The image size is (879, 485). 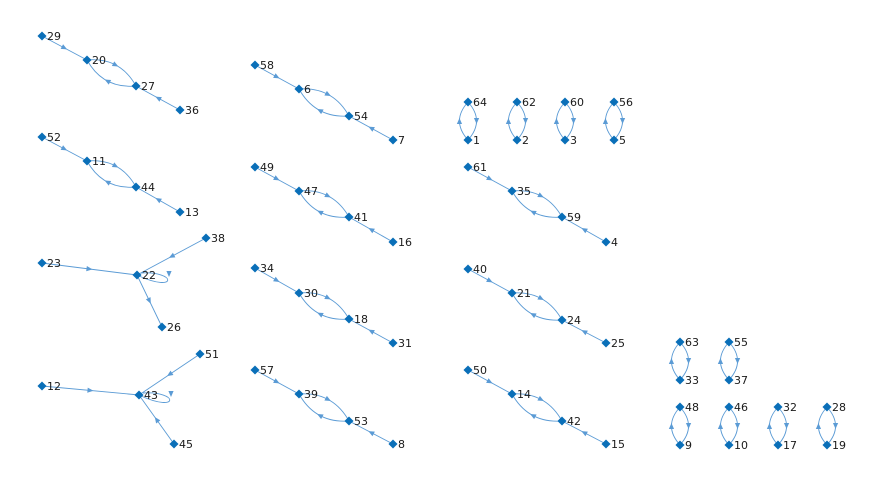 I want to click on node-label-32: 32, so click(x=790, y=407).